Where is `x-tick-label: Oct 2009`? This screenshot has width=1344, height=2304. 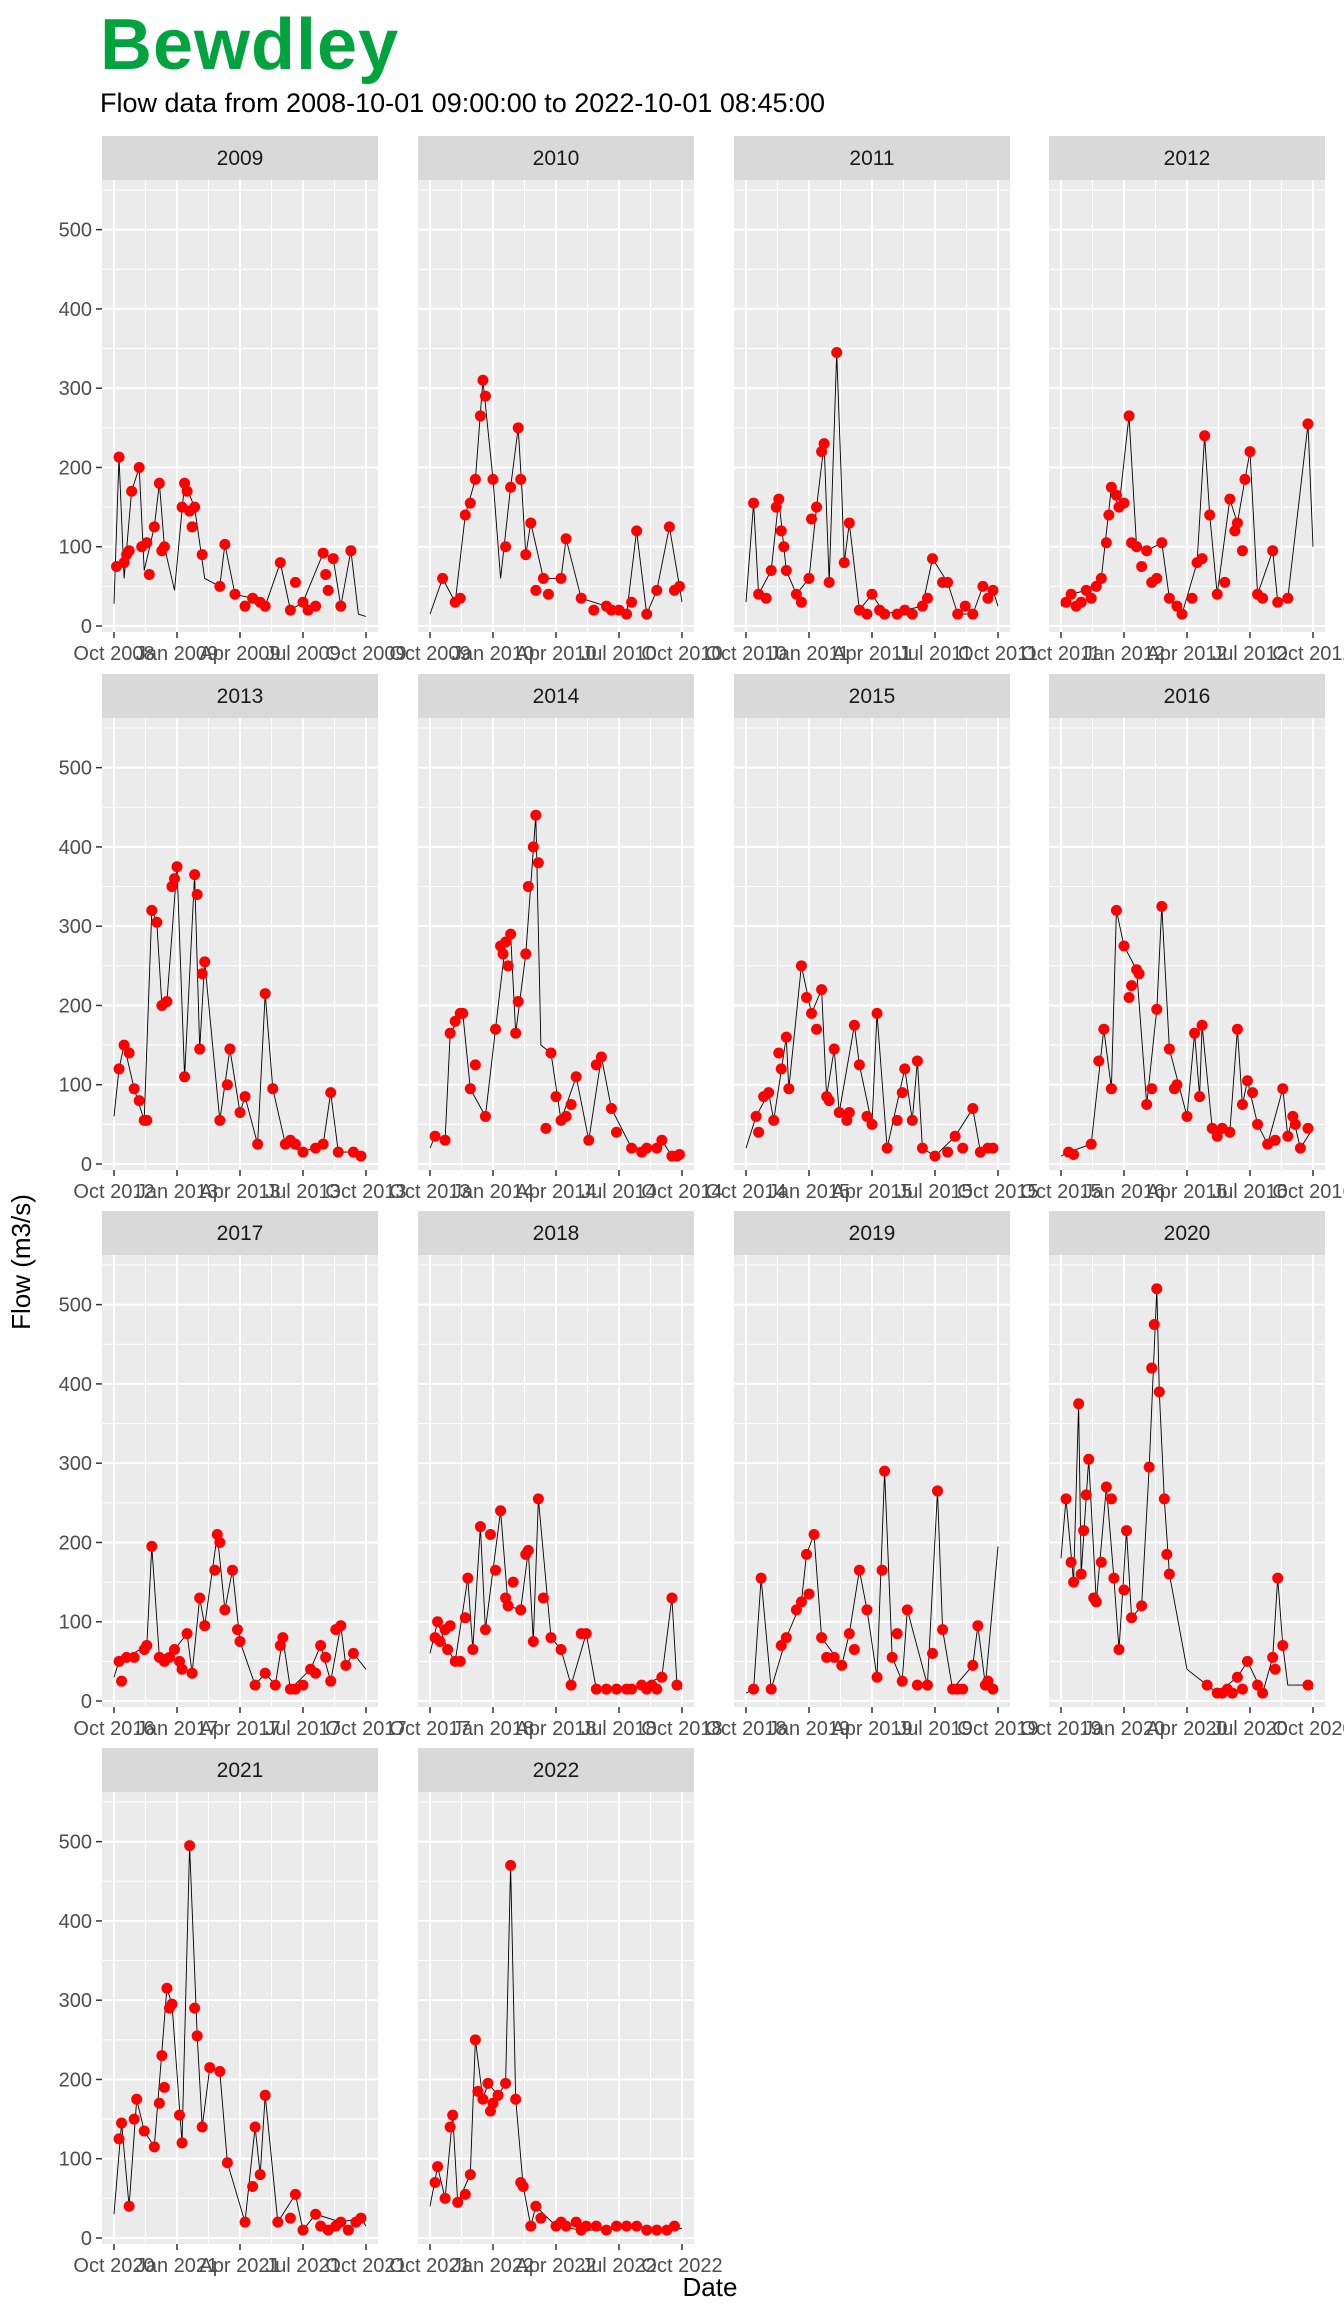 x-tick-label: Oct 2009 is located at coordinates (429, 654).